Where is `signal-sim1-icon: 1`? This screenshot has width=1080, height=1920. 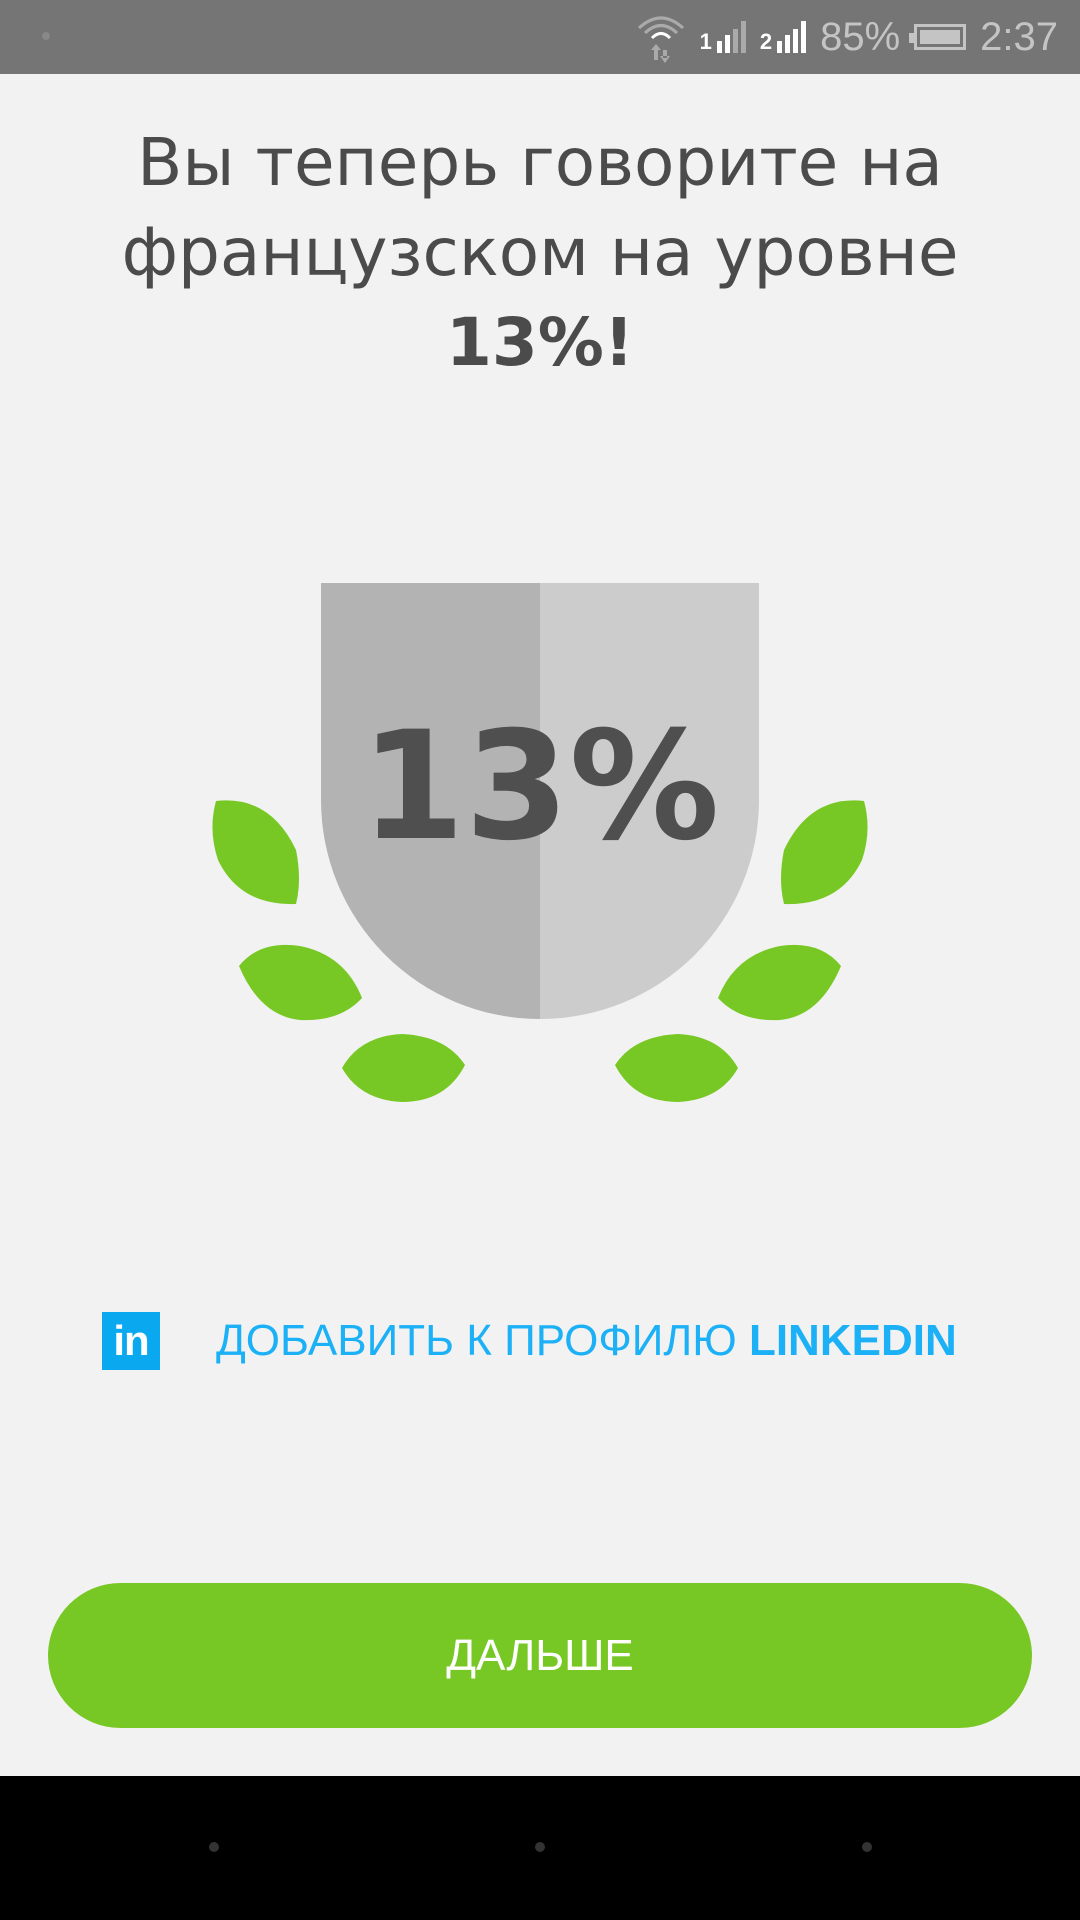 signal-sim1-icon: 1 is located at coordinates (723, 37).